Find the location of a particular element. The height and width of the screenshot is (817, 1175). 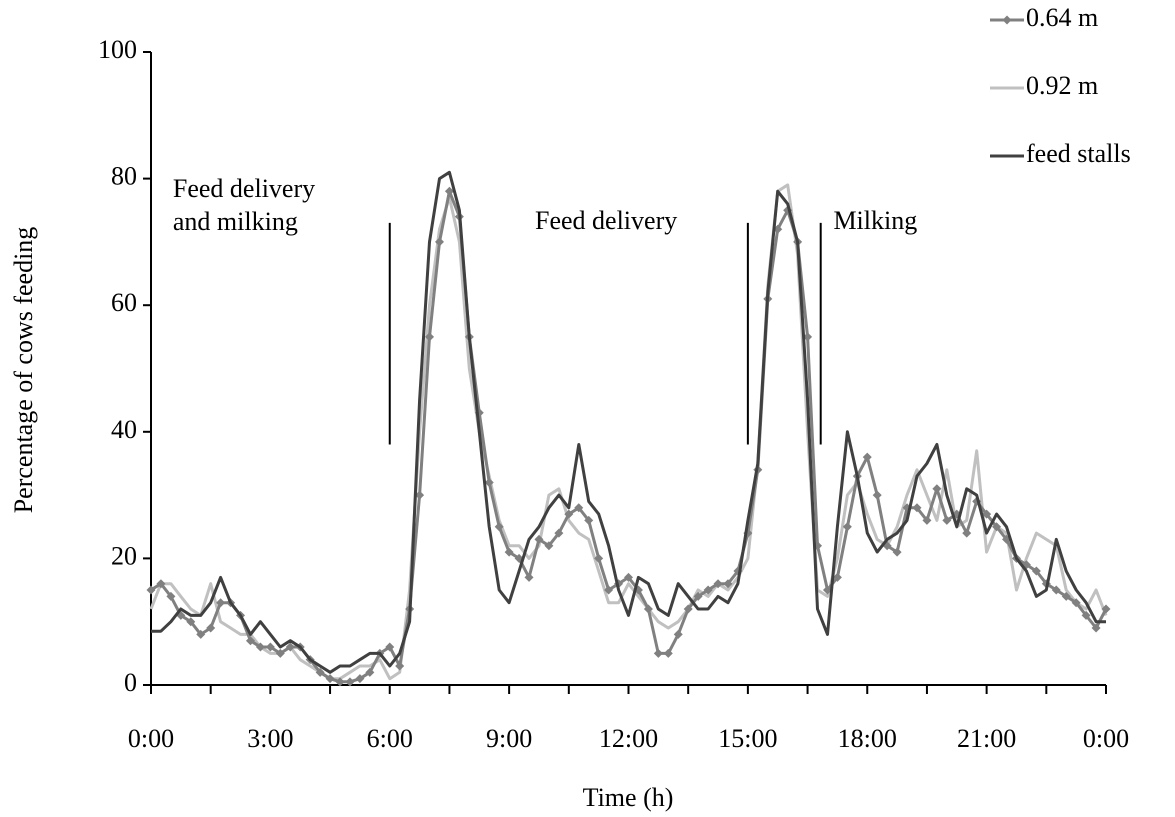

x-tick-label: 9:00 is located at coordinates (509, 738).